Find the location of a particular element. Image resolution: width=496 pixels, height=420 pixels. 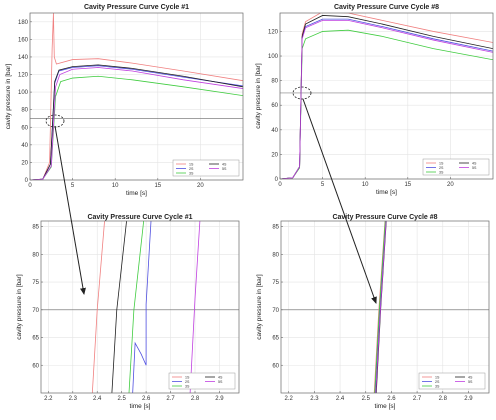

y-tick-label: 160 is located at coordinates (23, 40).